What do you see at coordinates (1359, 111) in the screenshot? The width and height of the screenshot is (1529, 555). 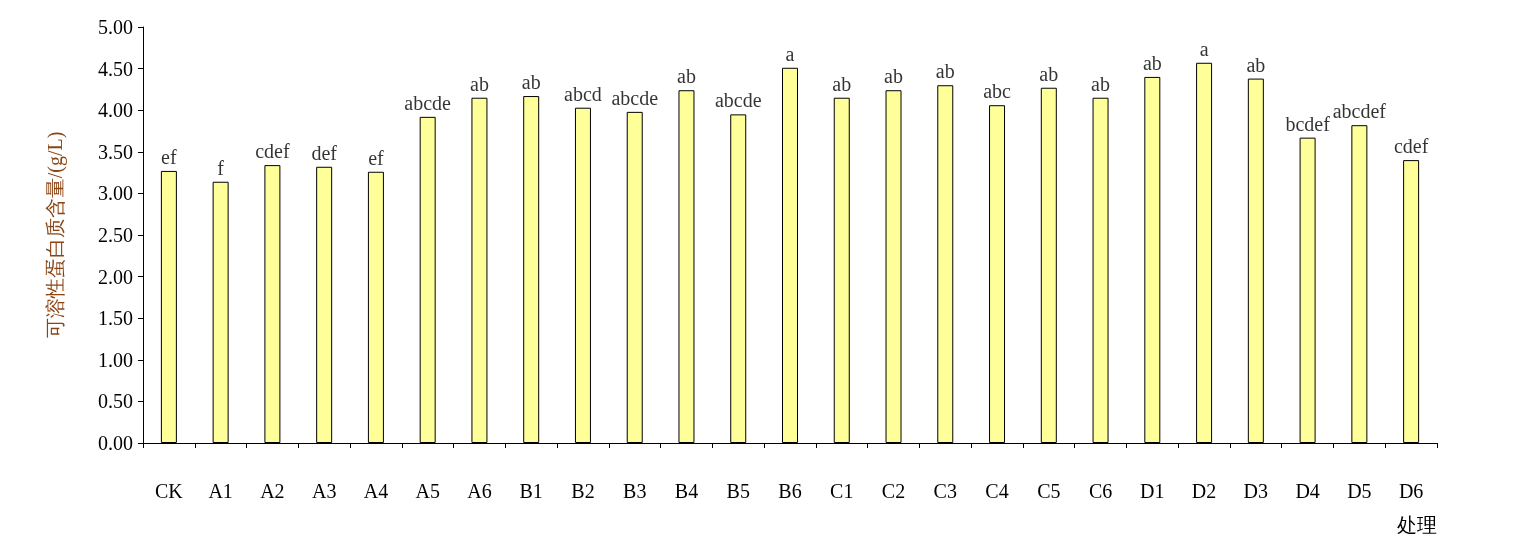 I see `annotation: abcdef` at bounding box center [1359, 111].